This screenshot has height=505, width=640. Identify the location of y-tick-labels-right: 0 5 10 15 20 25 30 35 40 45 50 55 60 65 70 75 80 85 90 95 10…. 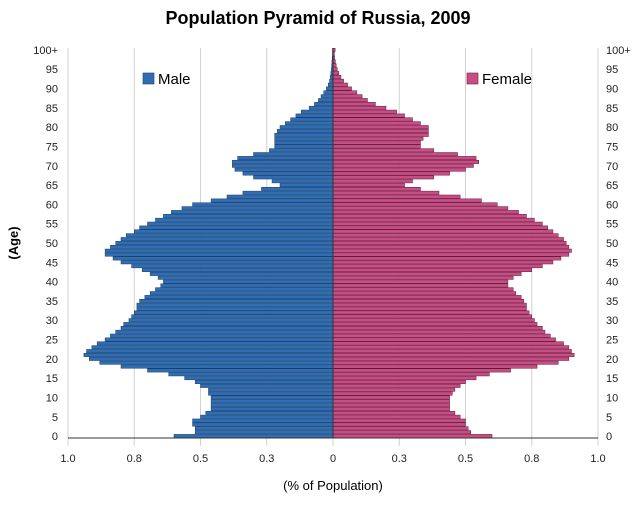
(618, 244).